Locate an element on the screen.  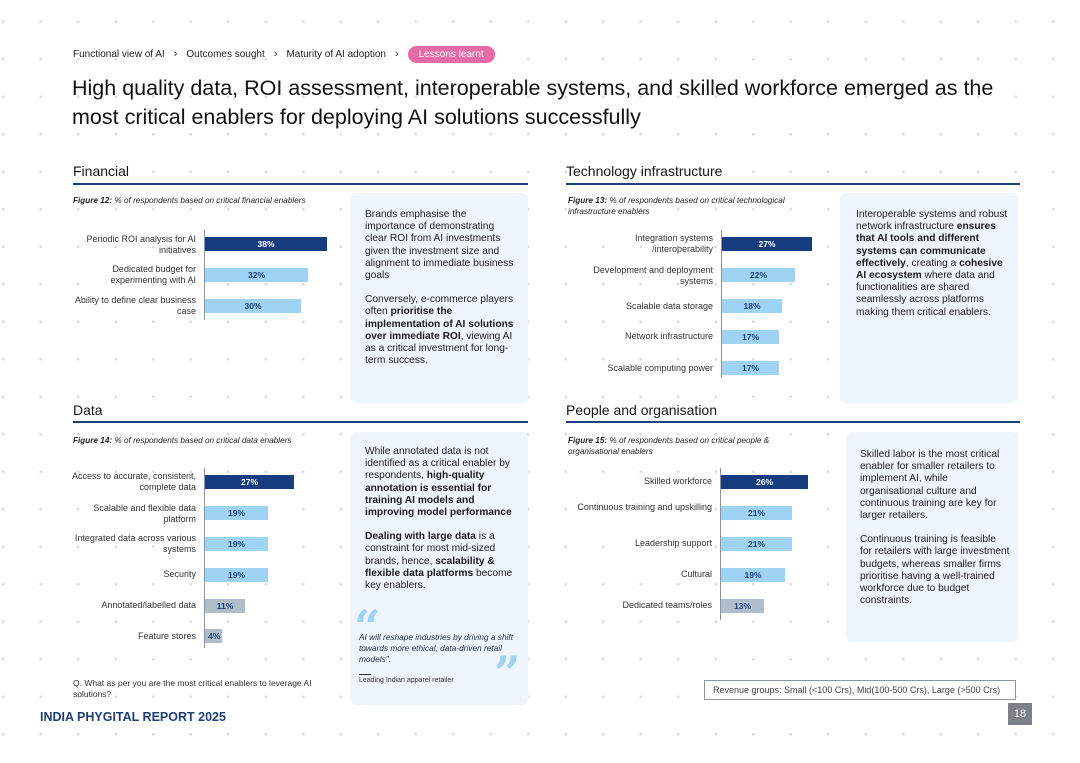
bar-label: Skilled workforce is located at coordinates (677, 481).